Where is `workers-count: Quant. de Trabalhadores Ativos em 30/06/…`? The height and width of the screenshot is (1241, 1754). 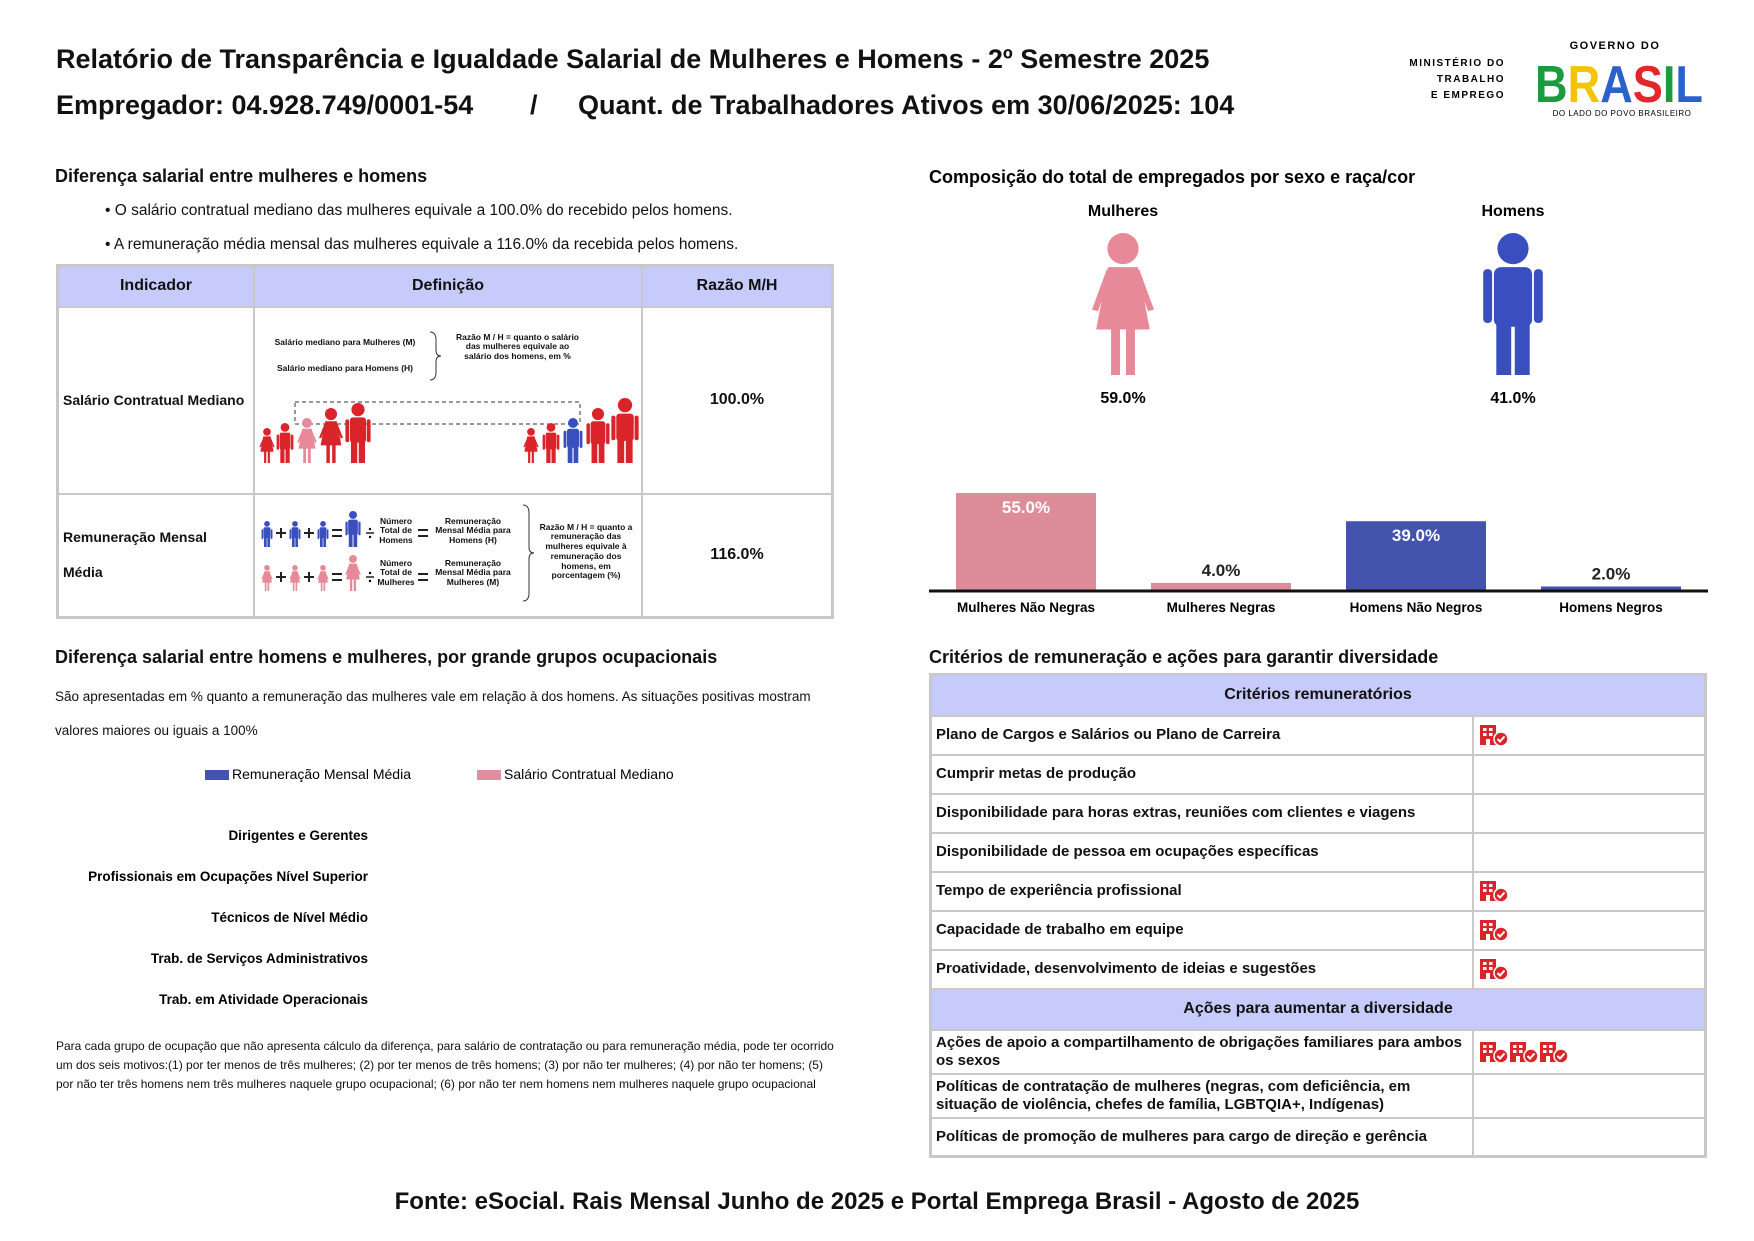
workers-count: Quant. de Trabalhadores Ativos em 30/06/… is located at coordinates (906, 105).